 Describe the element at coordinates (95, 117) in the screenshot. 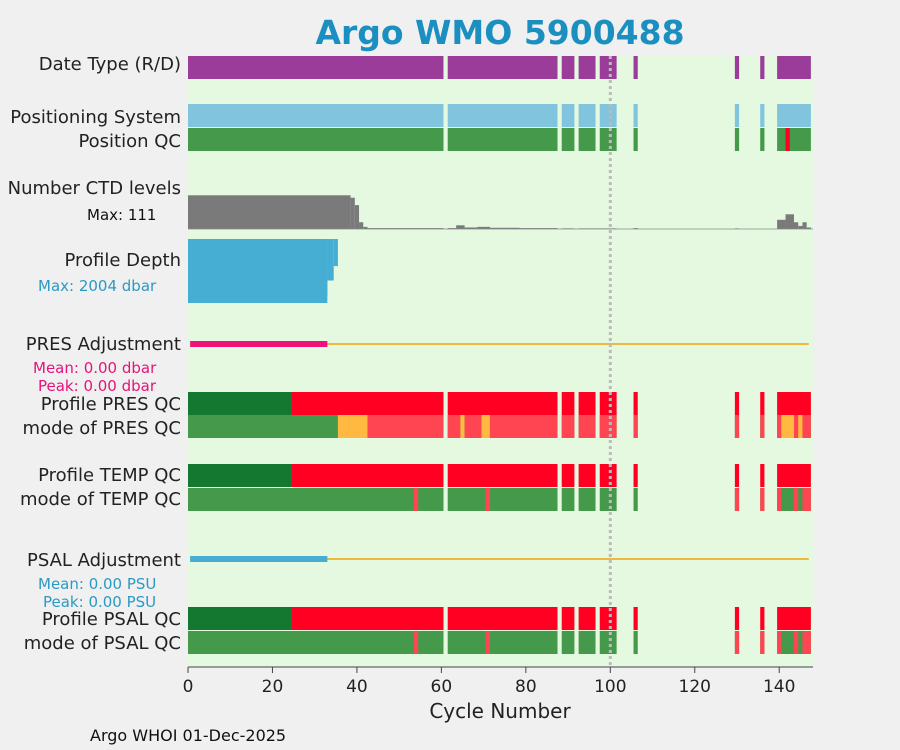

I see `row-label-positioning-system: Positioning System` at that location.